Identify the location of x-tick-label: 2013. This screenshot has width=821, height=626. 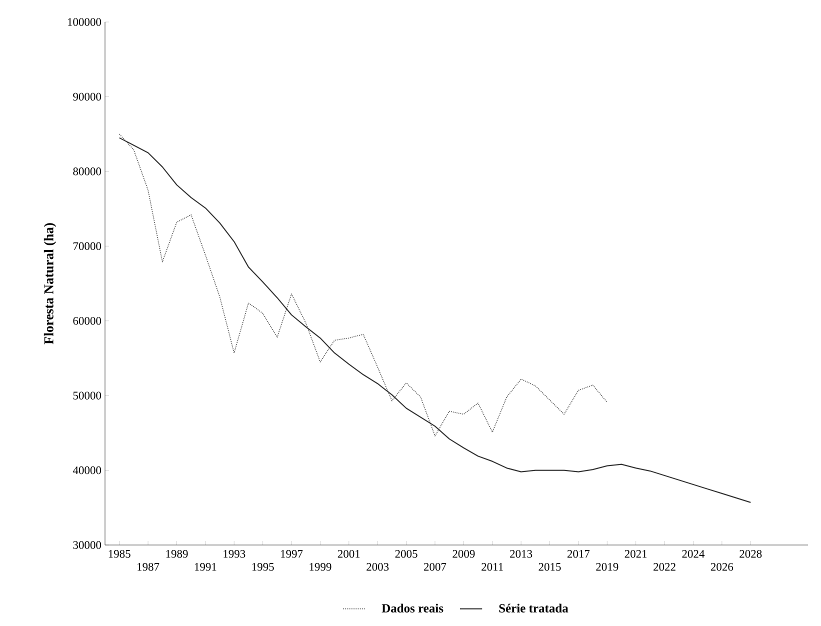
(521, 554).